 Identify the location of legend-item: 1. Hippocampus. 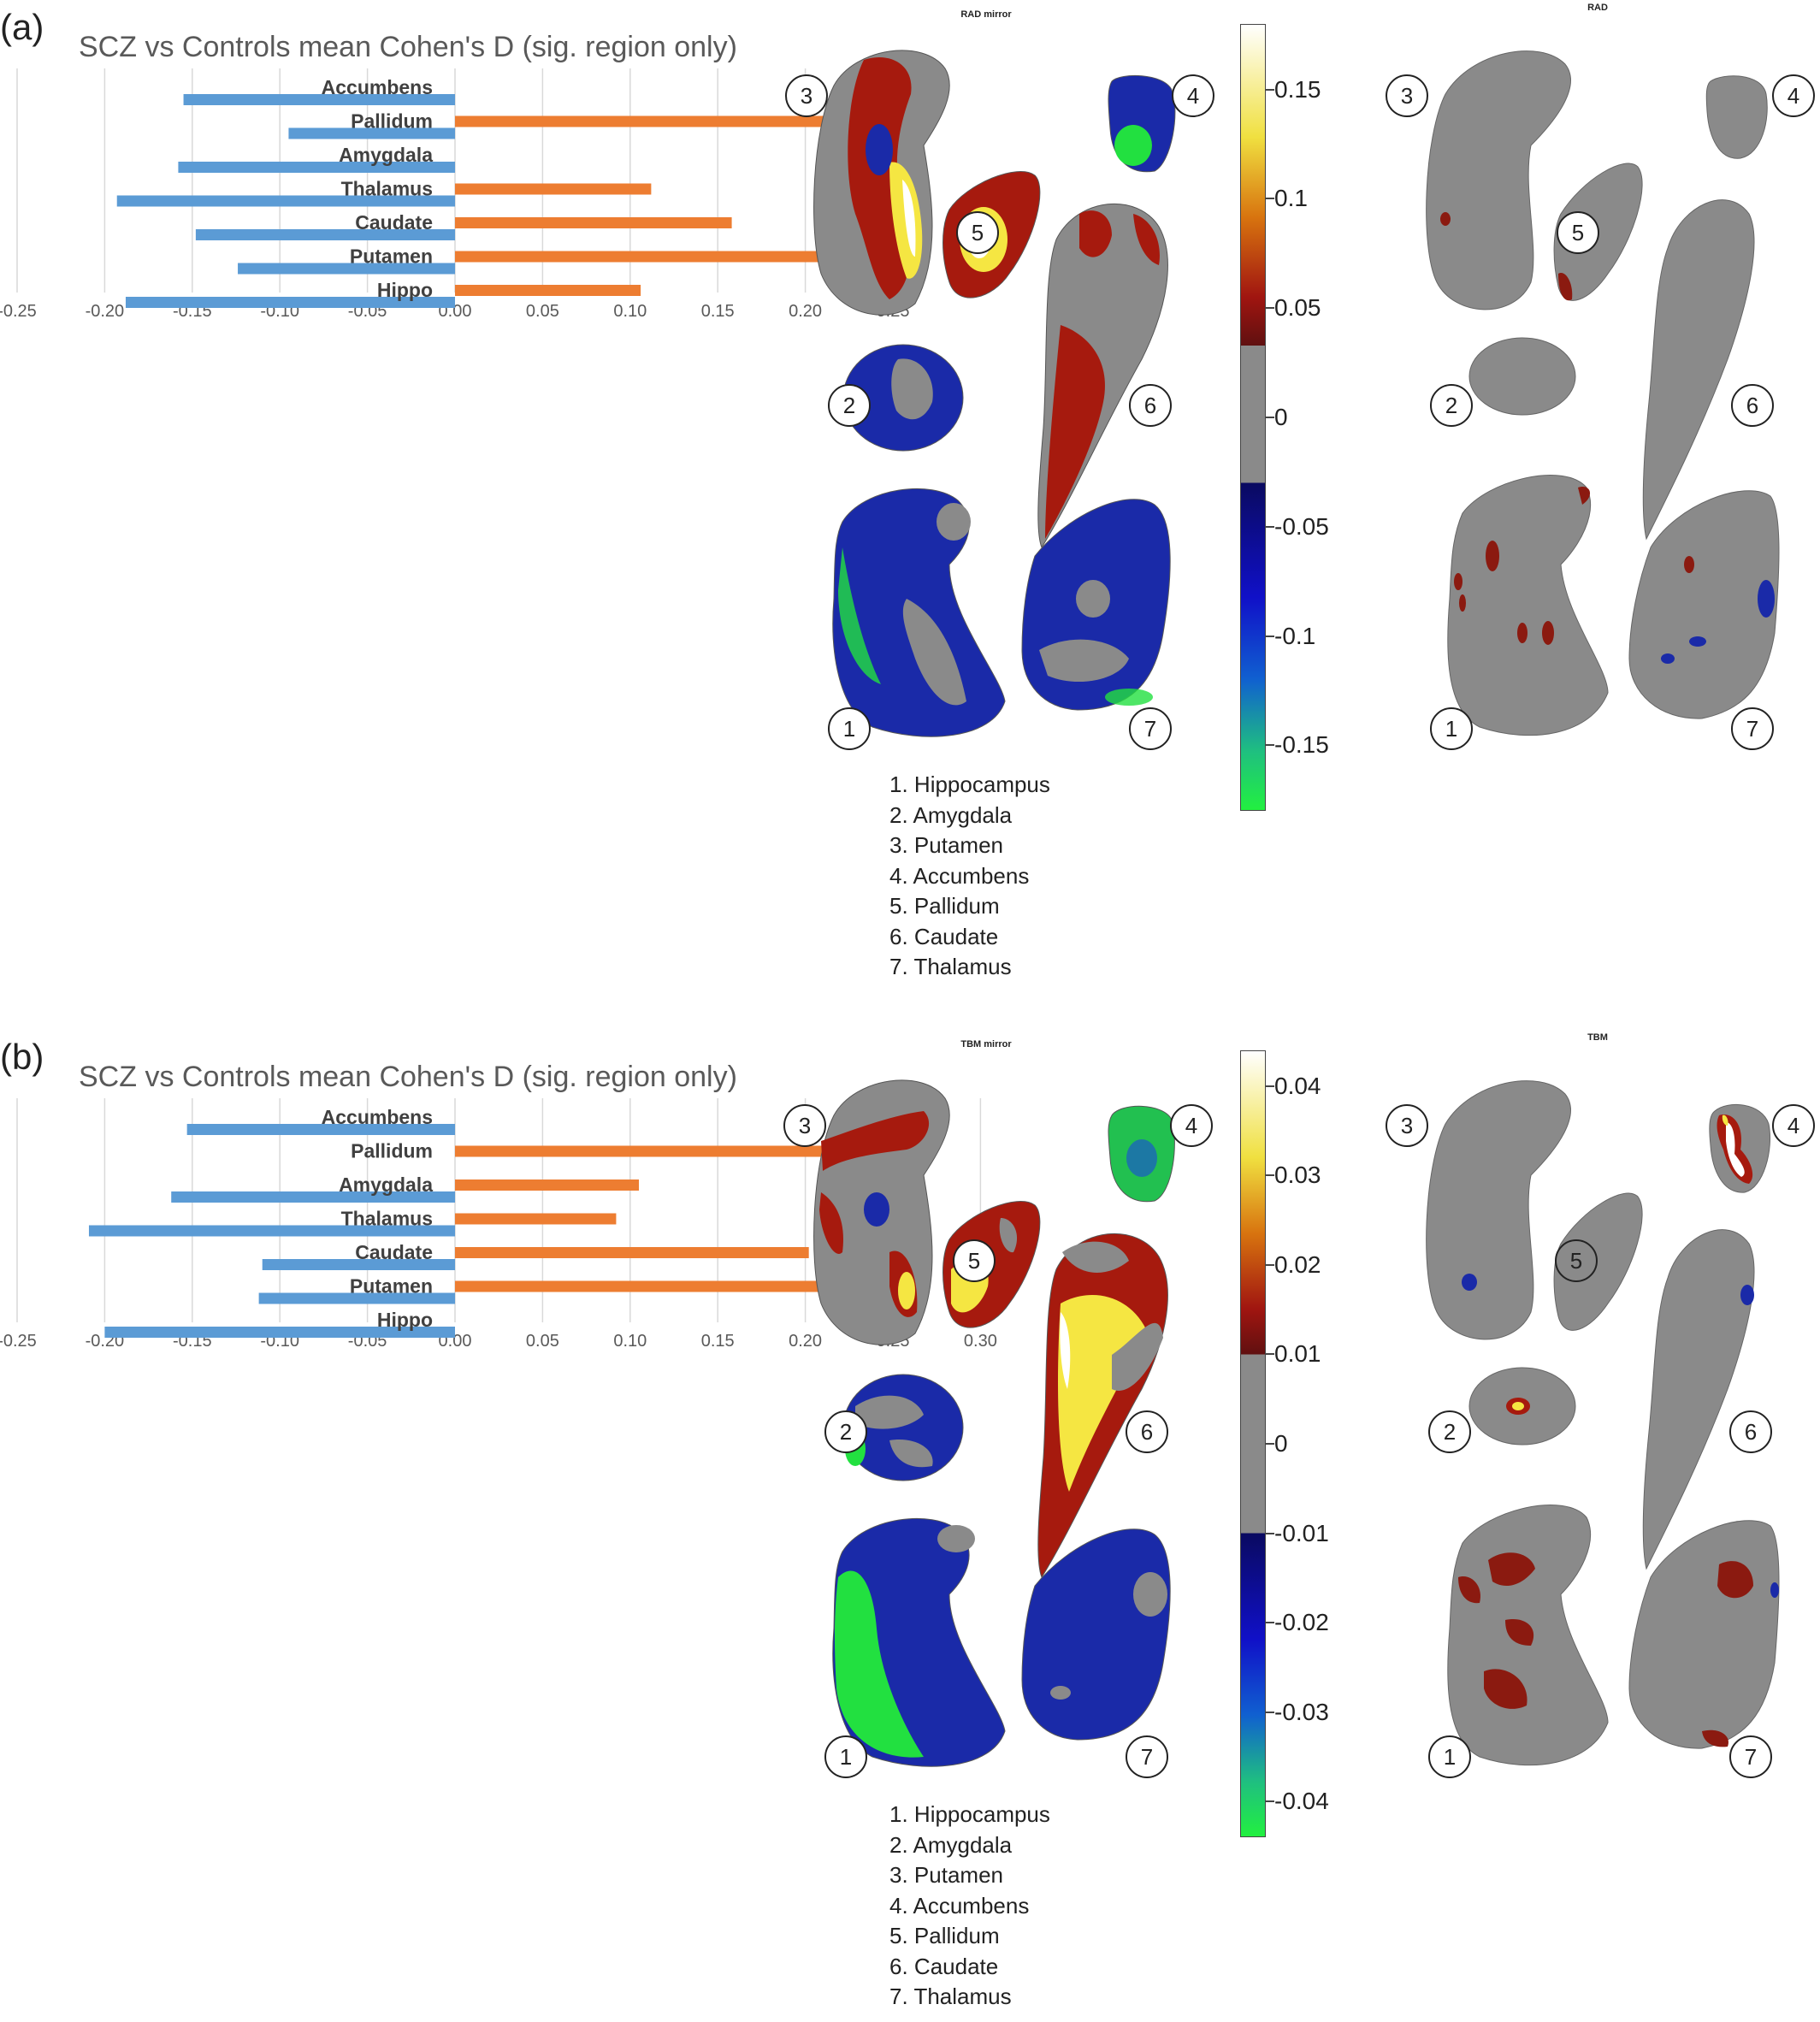
(970, 1814).